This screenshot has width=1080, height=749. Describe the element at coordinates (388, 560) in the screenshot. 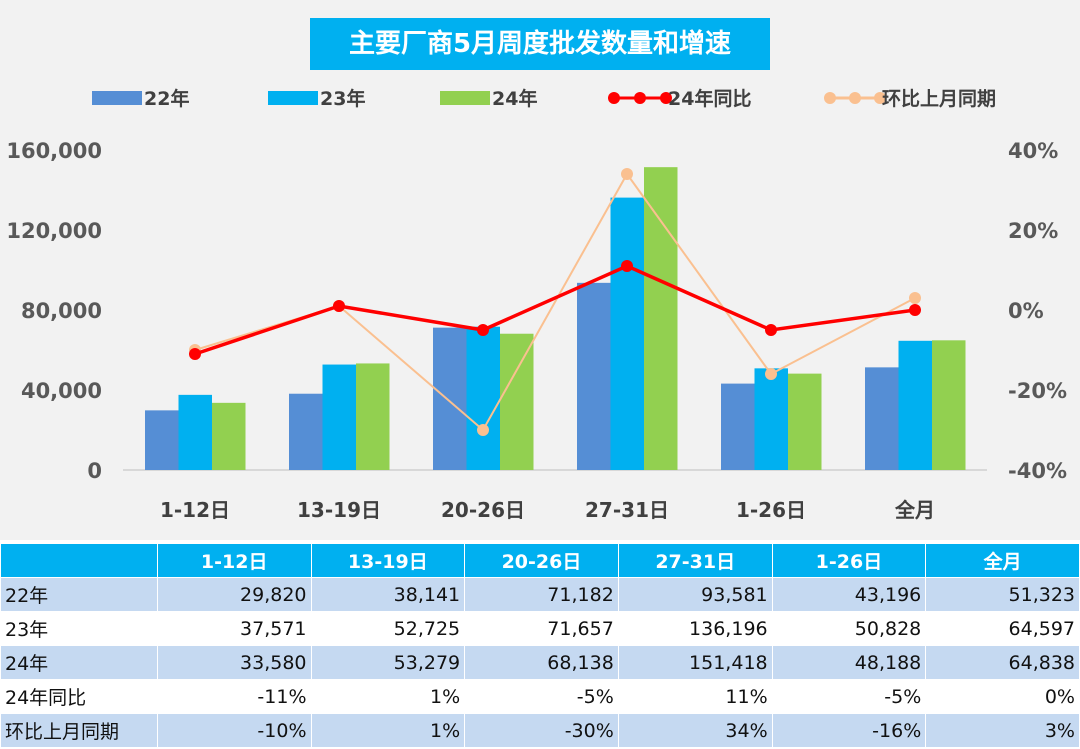

I see `table-header-cell: 13-19日` at that location.